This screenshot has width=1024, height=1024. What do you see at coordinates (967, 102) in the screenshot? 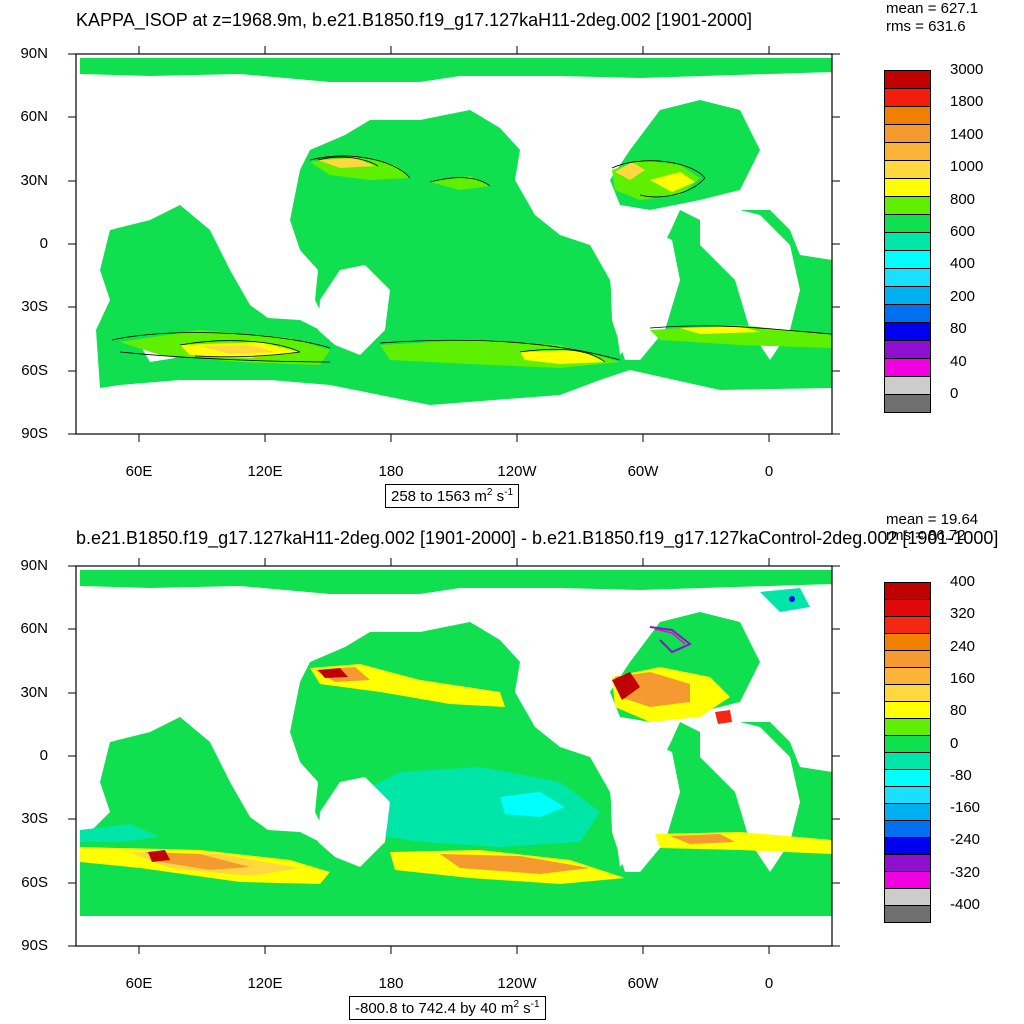
I see `colorbar-label: 1800` at bounding box center [967, 102].